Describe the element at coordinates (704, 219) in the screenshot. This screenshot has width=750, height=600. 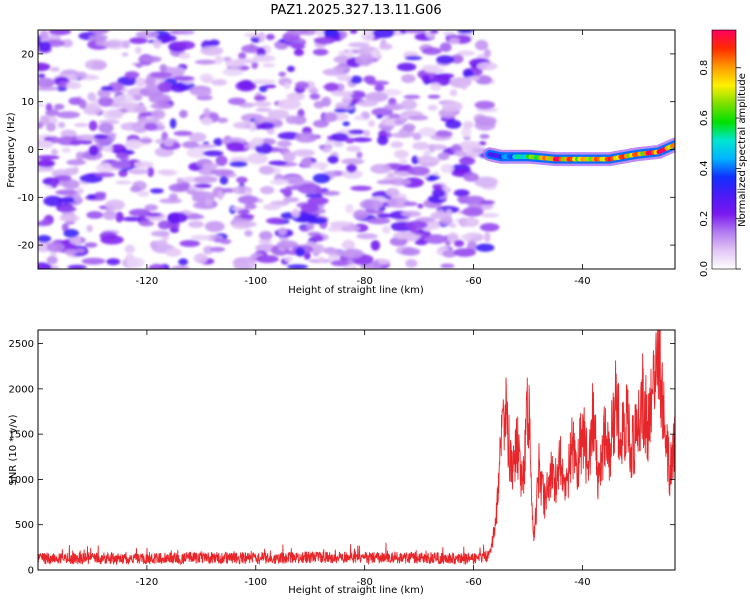
I see `colorbar-tick-label: 0.2` at that location.